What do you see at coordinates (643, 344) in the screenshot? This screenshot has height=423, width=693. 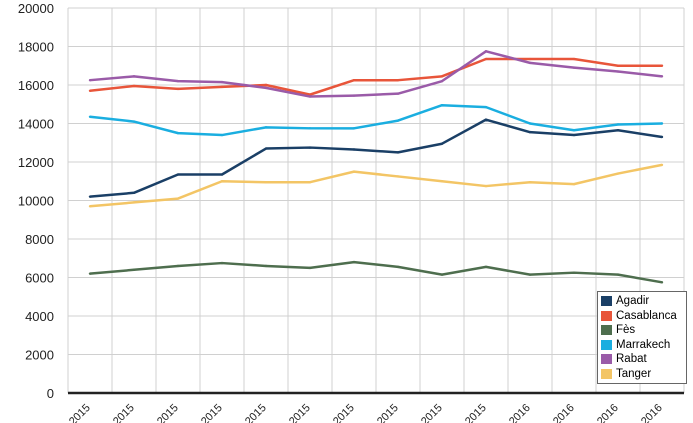 I see `legend-label: Marrakech` at bounding box center [643, 344].